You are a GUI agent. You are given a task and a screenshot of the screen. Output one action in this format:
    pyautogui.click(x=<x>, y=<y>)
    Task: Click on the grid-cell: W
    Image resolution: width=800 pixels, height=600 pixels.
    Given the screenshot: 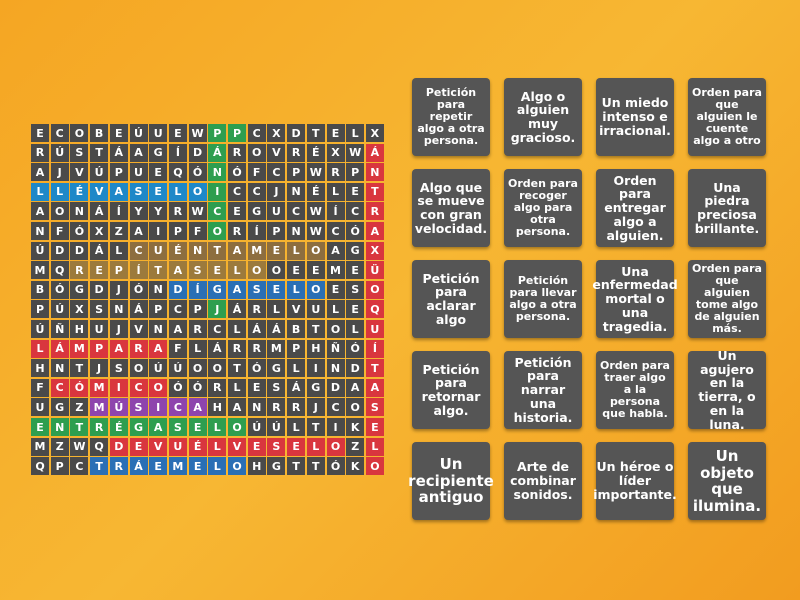 What is the action you would take?
    pyautogui.click(x=315, y=172)
    